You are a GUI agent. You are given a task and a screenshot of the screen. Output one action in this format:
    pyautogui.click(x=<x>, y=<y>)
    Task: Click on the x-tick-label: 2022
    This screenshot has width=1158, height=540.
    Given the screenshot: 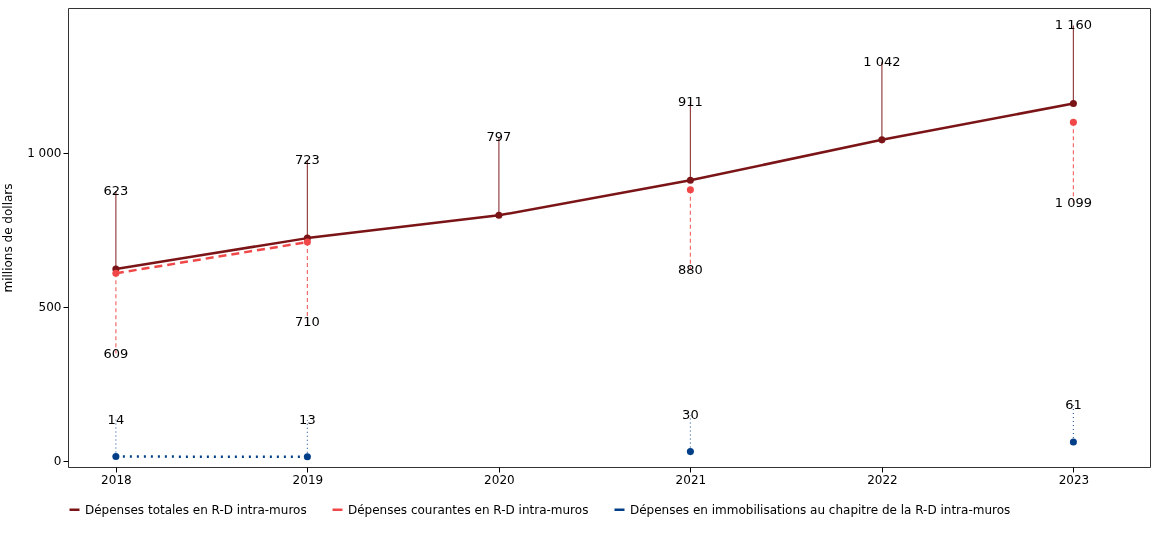 What is the action you would take?
    pyautogui.click(x=882, y=479)
    